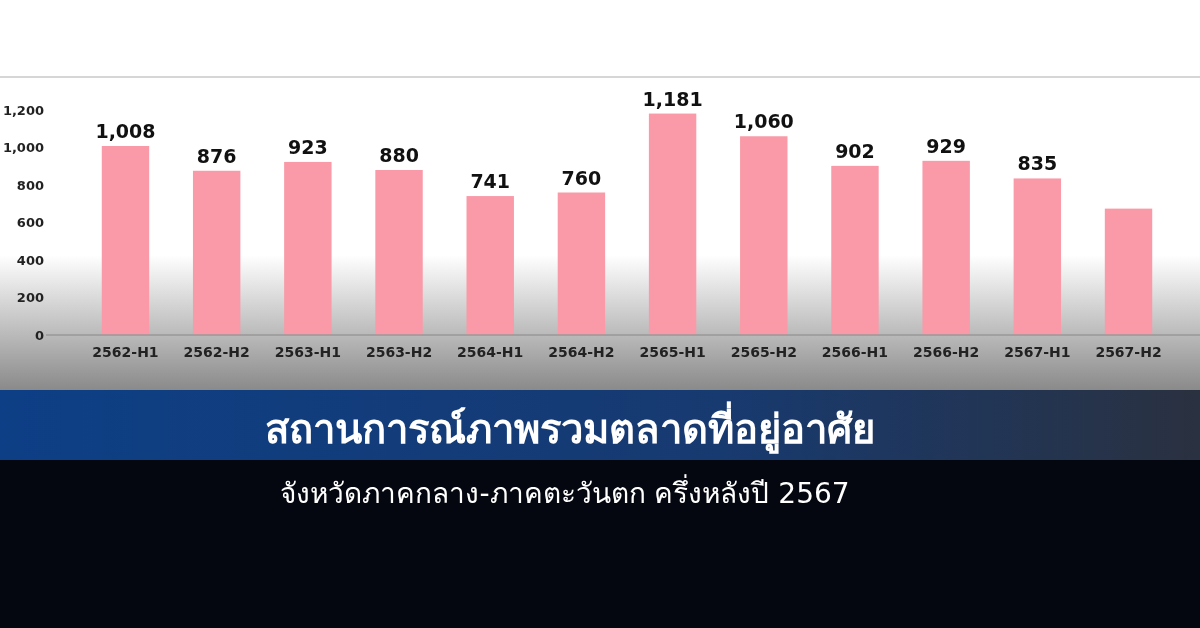 This screenshot has height=628, width=1200. What do you see at coordinates (946, 145) in the screenshot?
I see `data-label: 929` at bounding box center [946, 145].